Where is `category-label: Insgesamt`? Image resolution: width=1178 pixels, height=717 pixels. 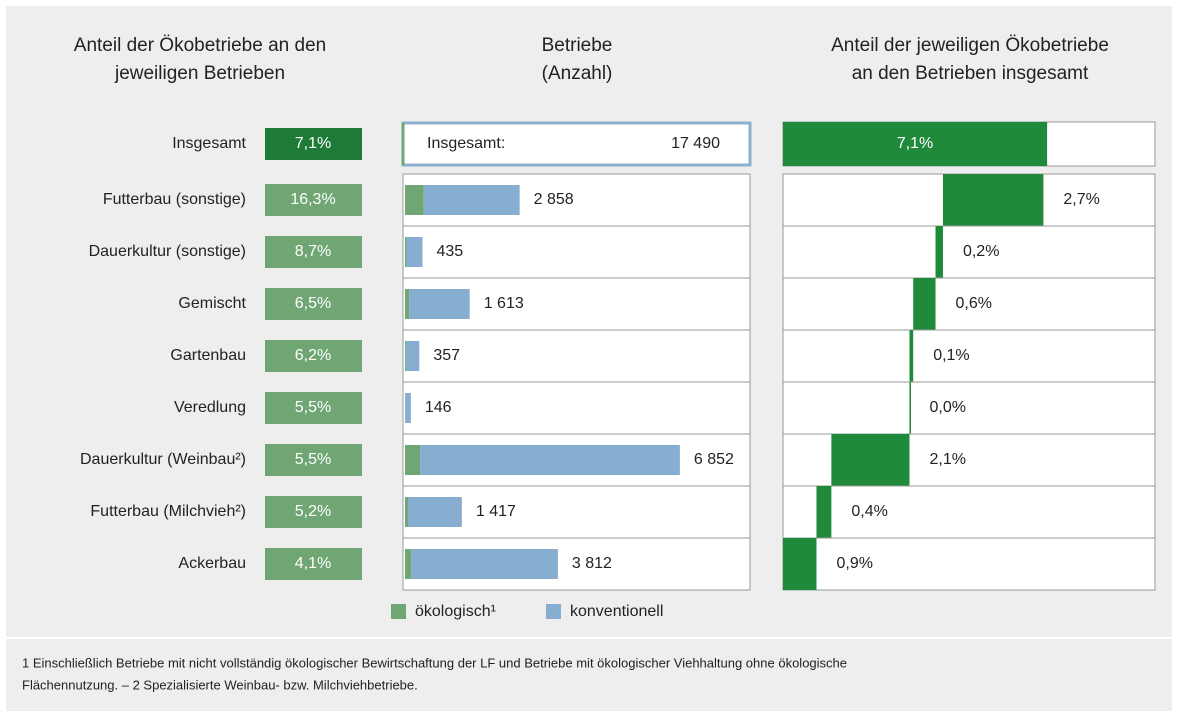 category-label: Insgesamt is located at coordinates (209, 143).